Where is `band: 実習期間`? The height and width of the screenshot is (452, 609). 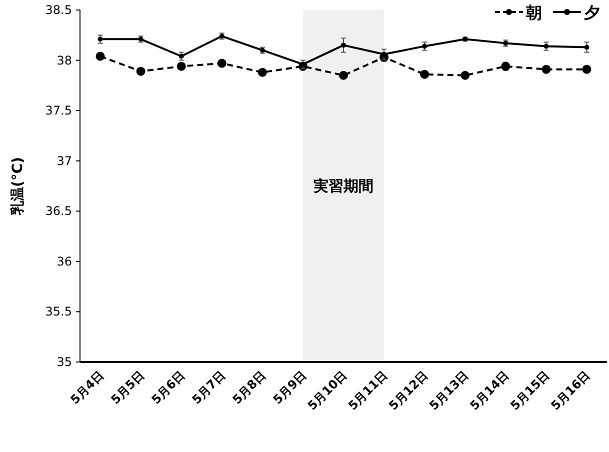
band: 実習期間 is located at coordinates (343, 186).